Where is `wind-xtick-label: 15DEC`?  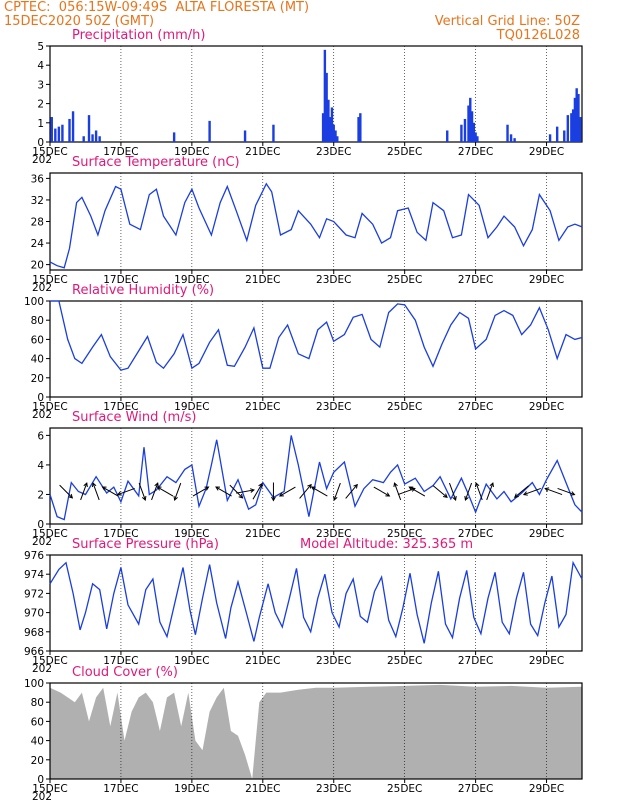
wind-xtick-label: 15DEC is located at coordinates (49, 534).